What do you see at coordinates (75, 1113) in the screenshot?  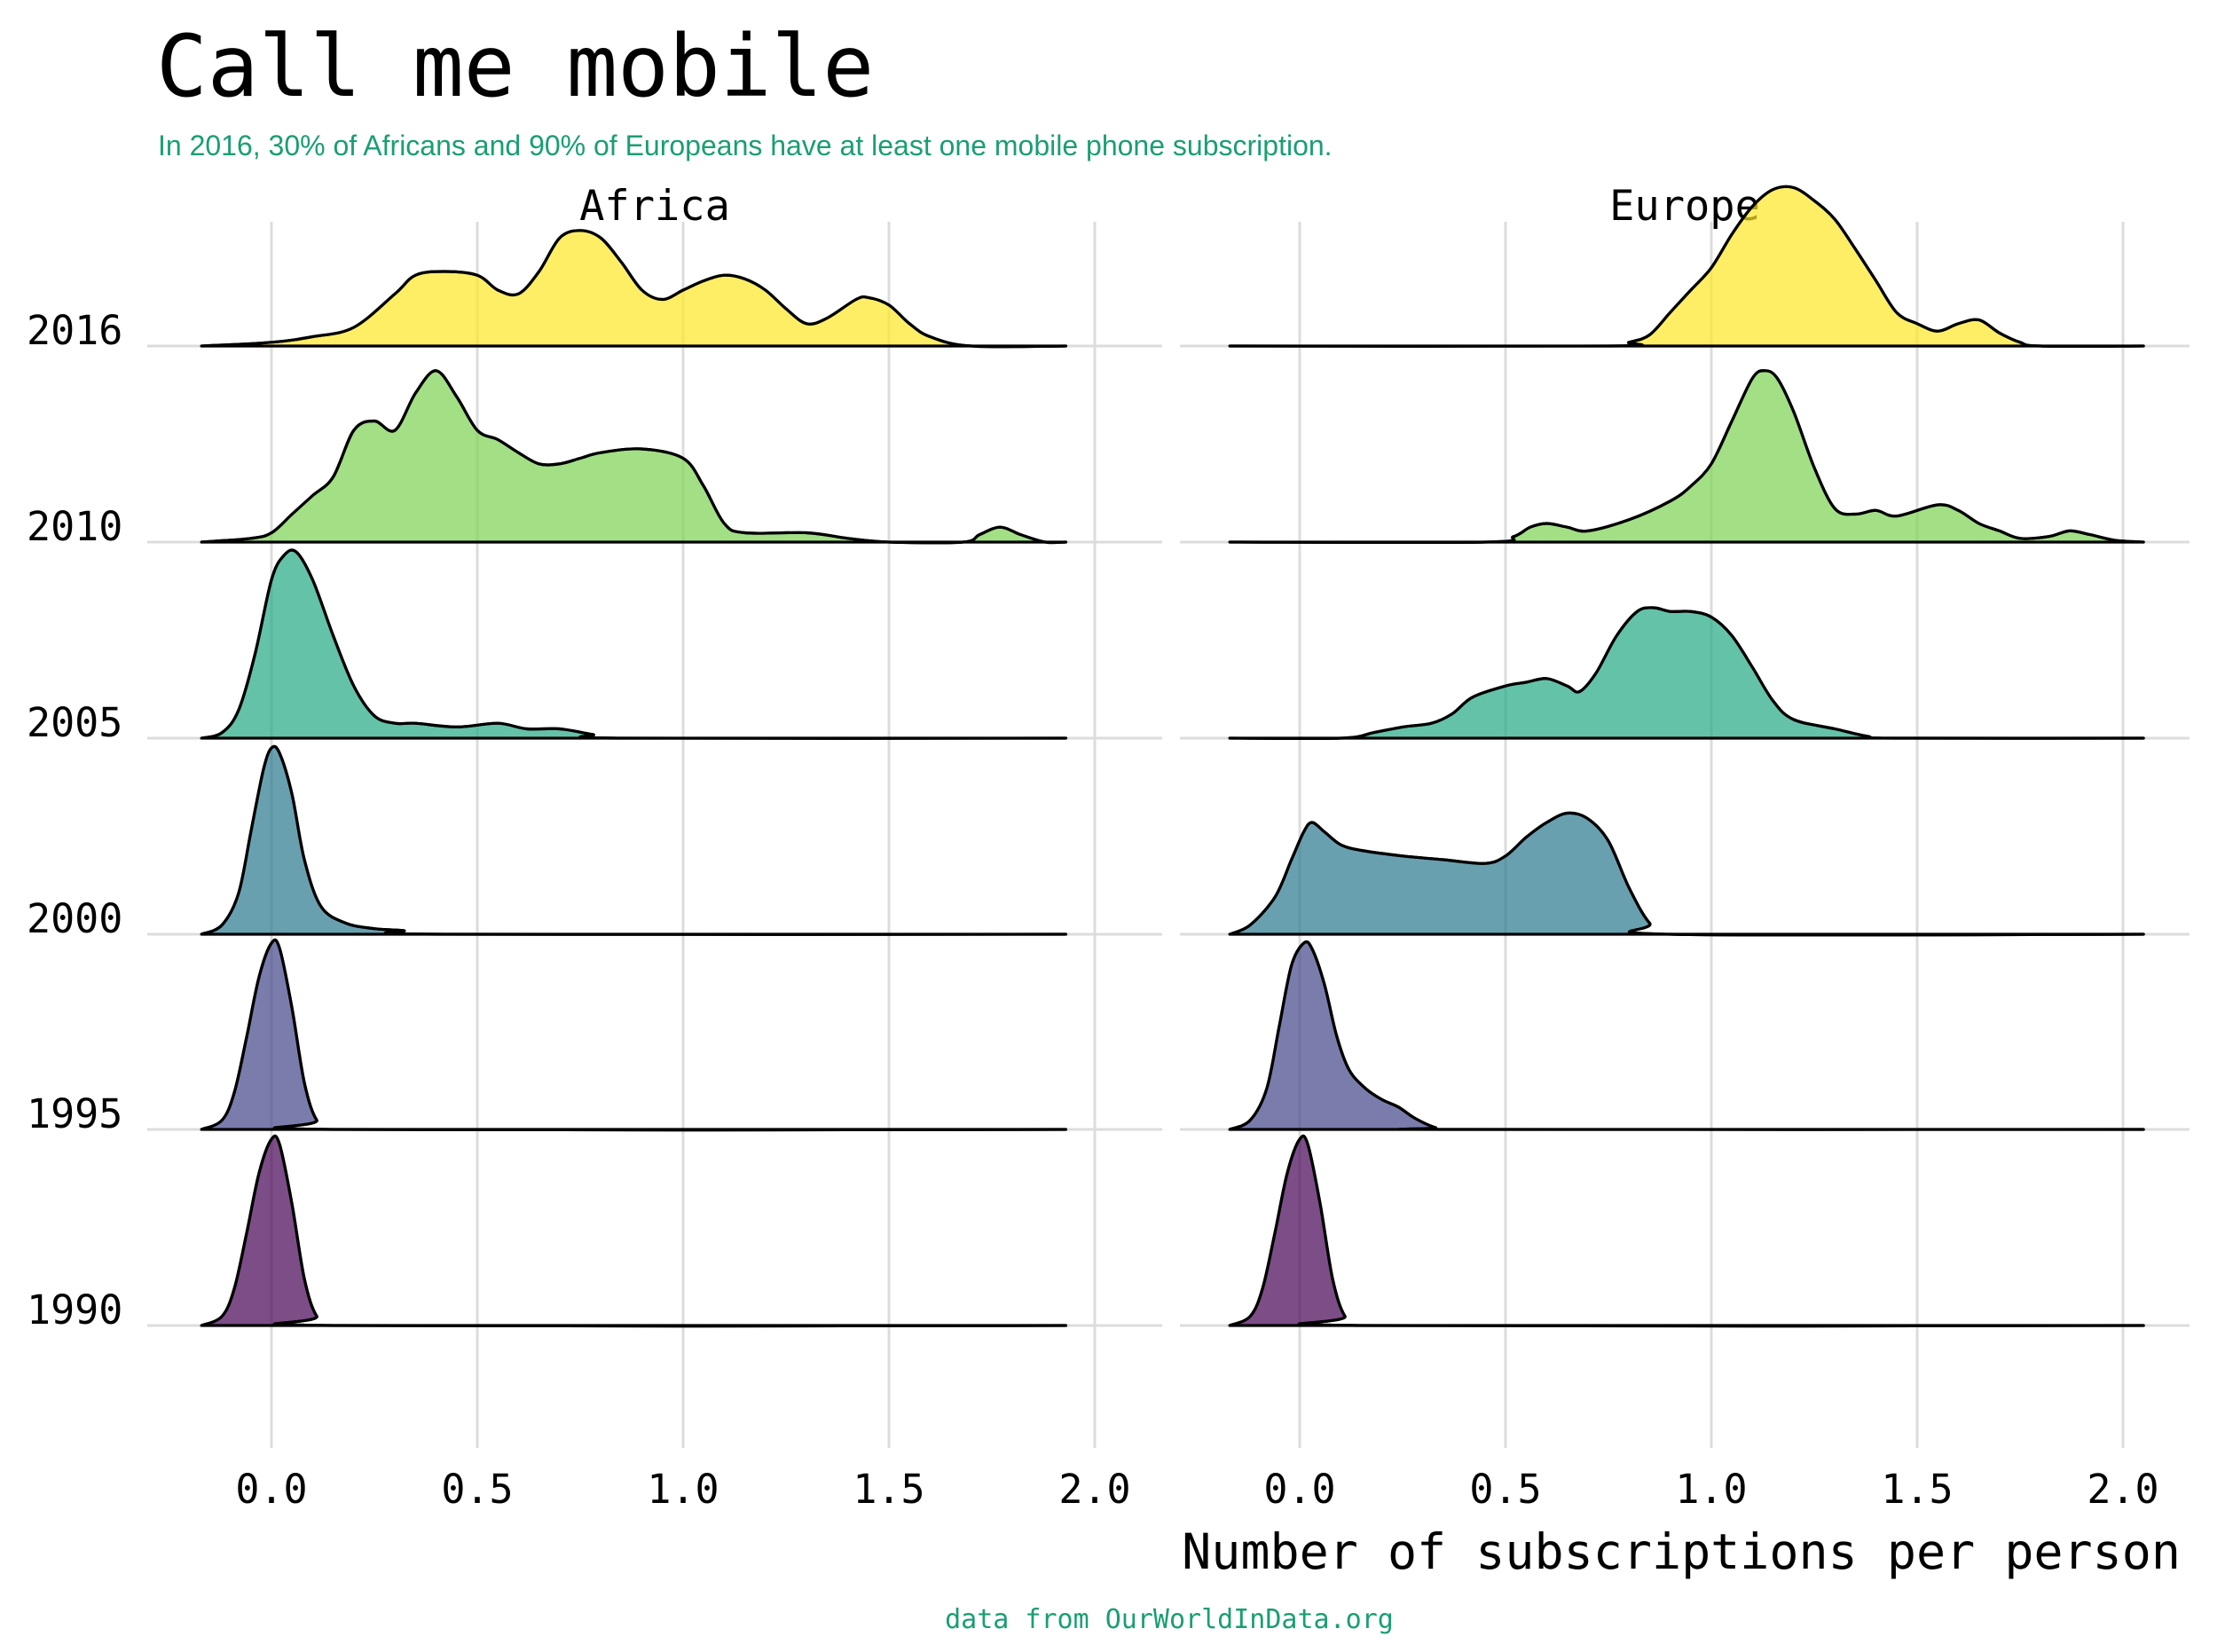 I see `y-tick-label-1995: 1995` at bounding box center [75, 1113].